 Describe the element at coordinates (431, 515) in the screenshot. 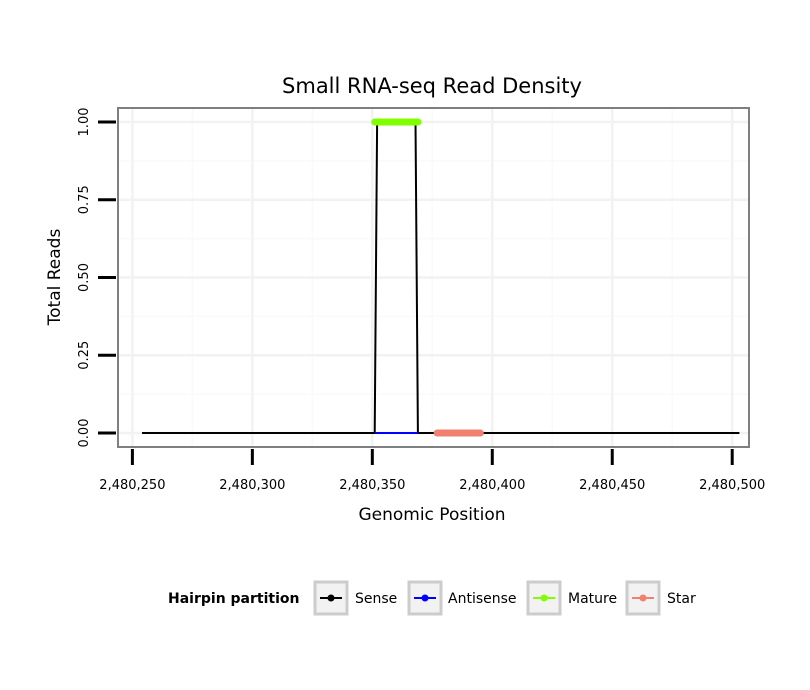

I see `x-axis-title: Genomic Position` at that location.